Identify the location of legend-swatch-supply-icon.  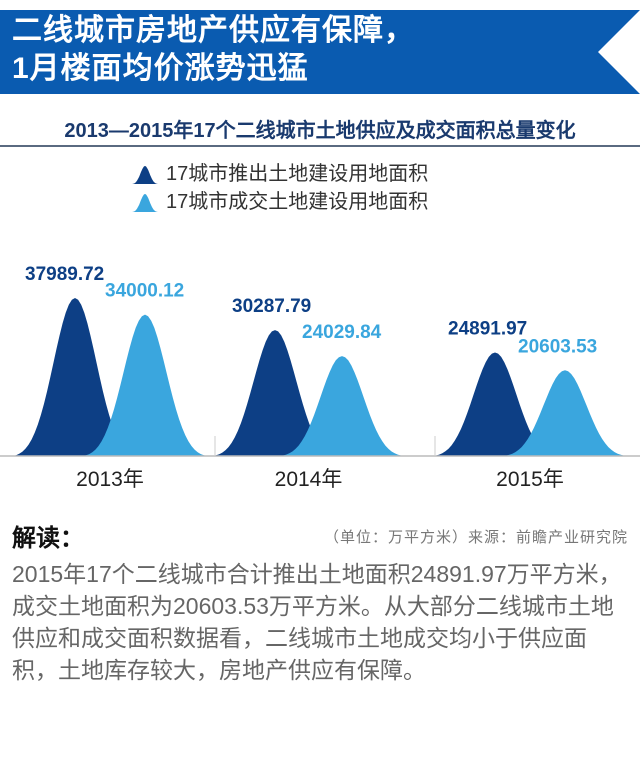
(145, 175).